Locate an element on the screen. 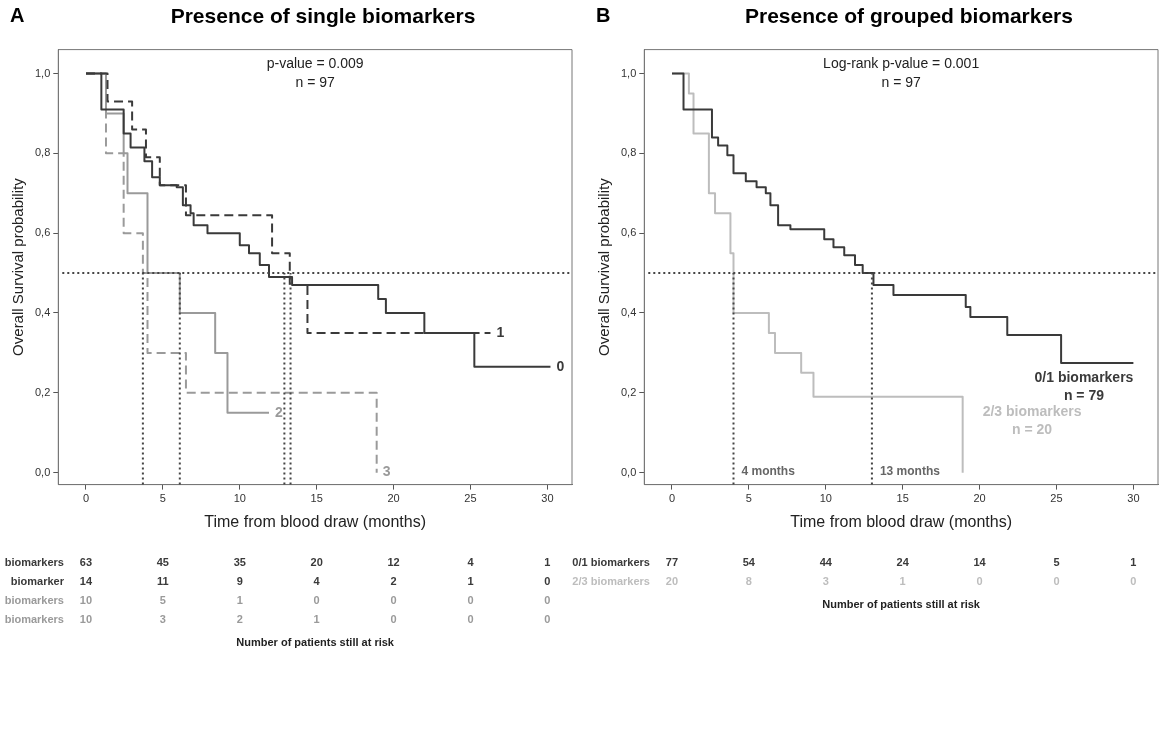 This screenshot has height=750, width=1172. text: A is located at coordinates (17, 15).